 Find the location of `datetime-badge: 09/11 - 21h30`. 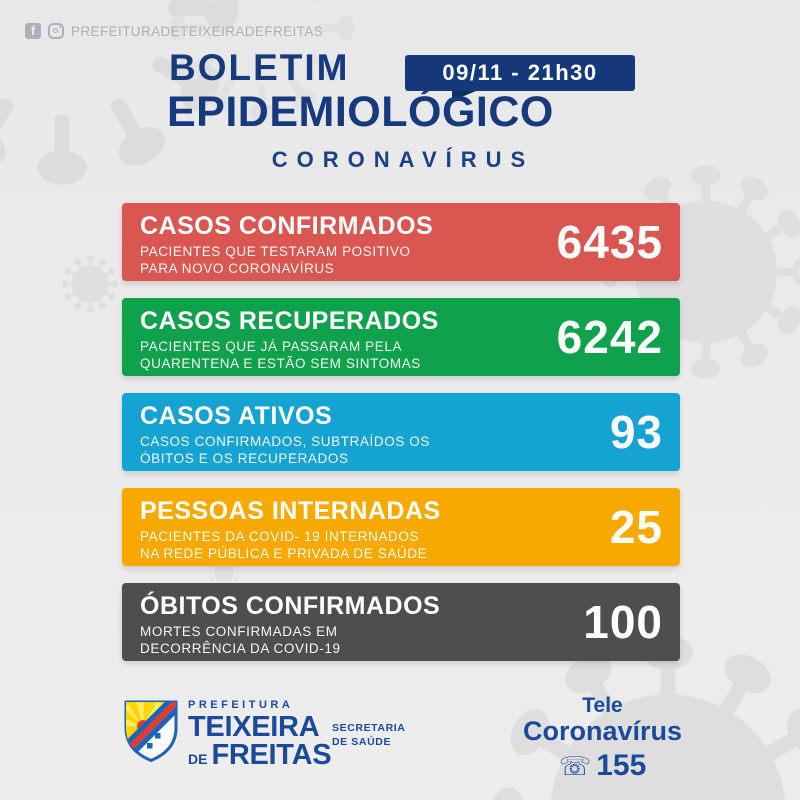

datetime-badge: 09/11 - 21h30 is located at coordinates (520, 73).